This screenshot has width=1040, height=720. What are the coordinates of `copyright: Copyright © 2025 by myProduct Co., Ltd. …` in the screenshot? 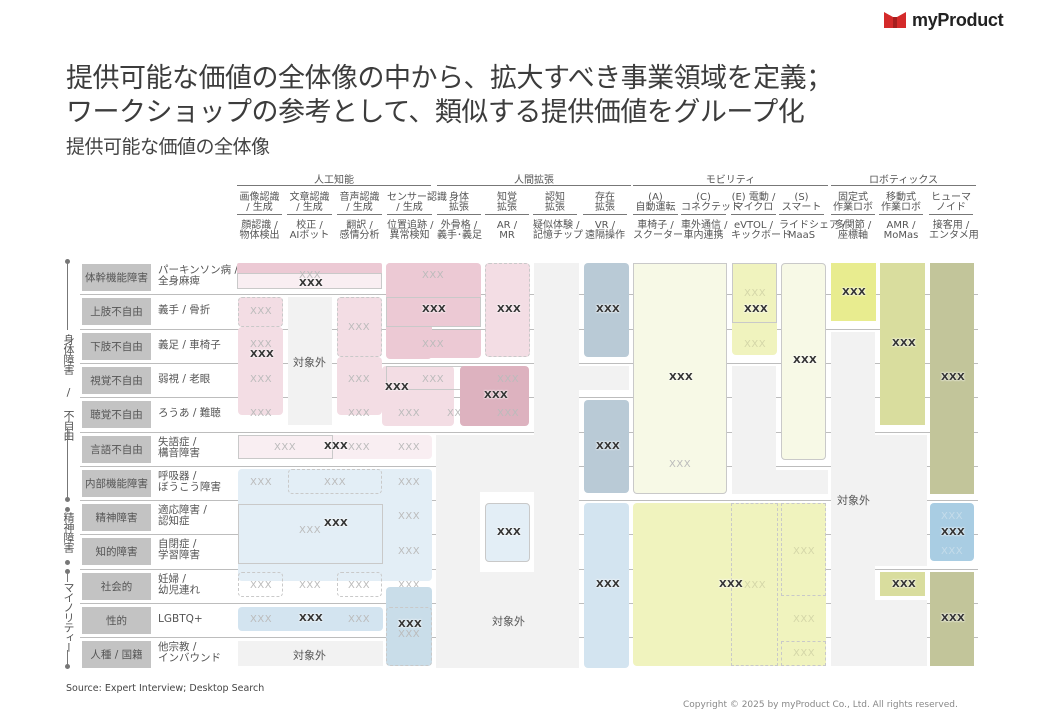 It's located at (820, 705).